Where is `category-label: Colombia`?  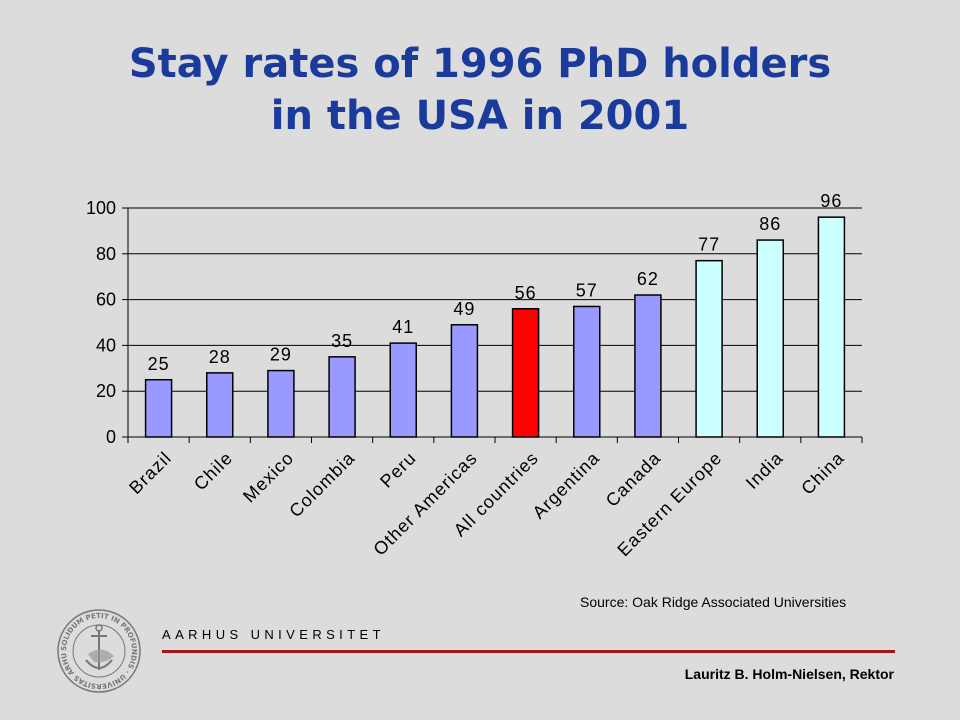
category-label: Colombia is located at coordinates (322, 485).